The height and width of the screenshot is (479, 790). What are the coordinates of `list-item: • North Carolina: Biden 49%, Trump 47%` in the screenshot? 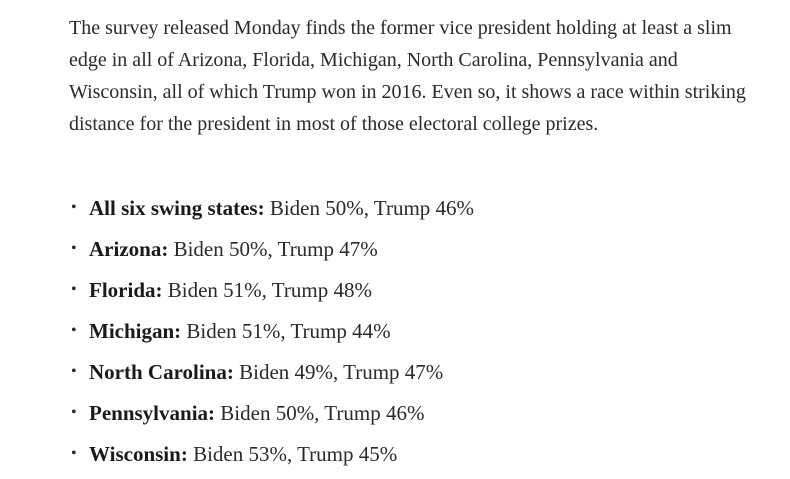 It's located at (419, 376).